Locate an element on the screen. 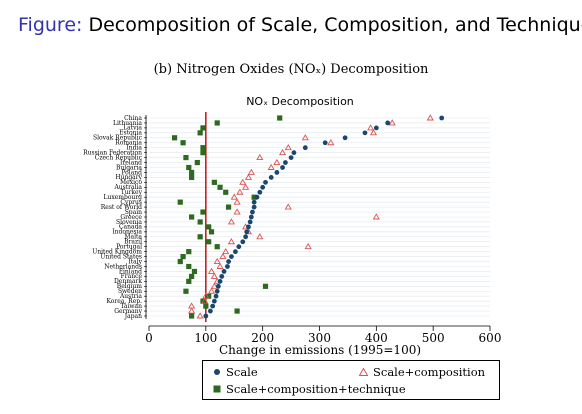  country-label: Luxembourg is located at coordinates (123, 197).